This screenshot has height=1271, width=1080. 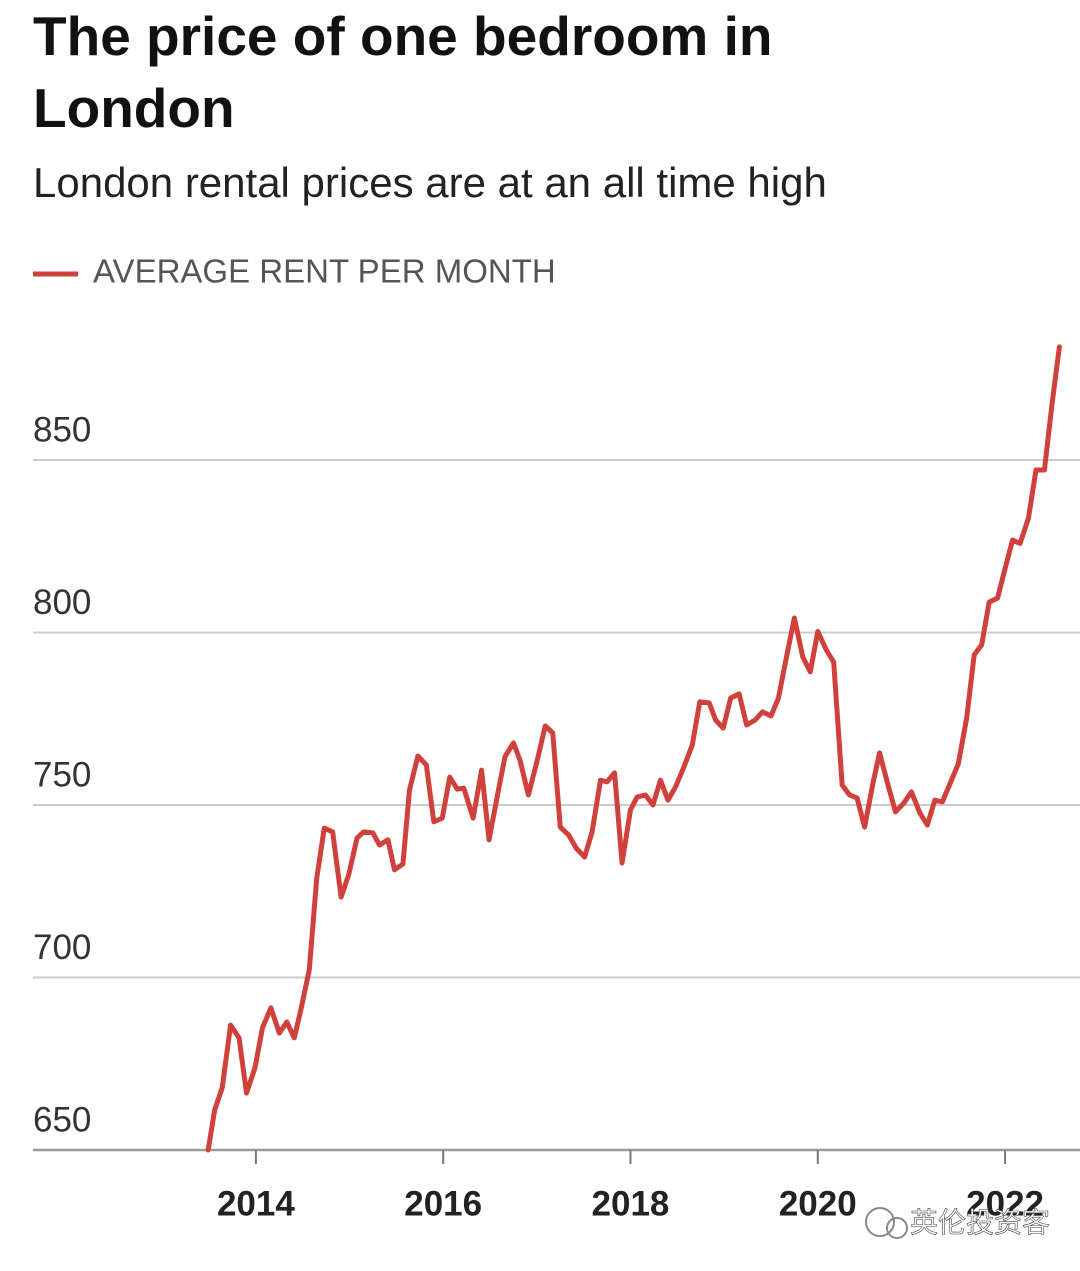 What do you see at coordinates (443, 1203) in the screenshot?
I see `x-tick-label: 2016` at bounding box center [443, 1203].